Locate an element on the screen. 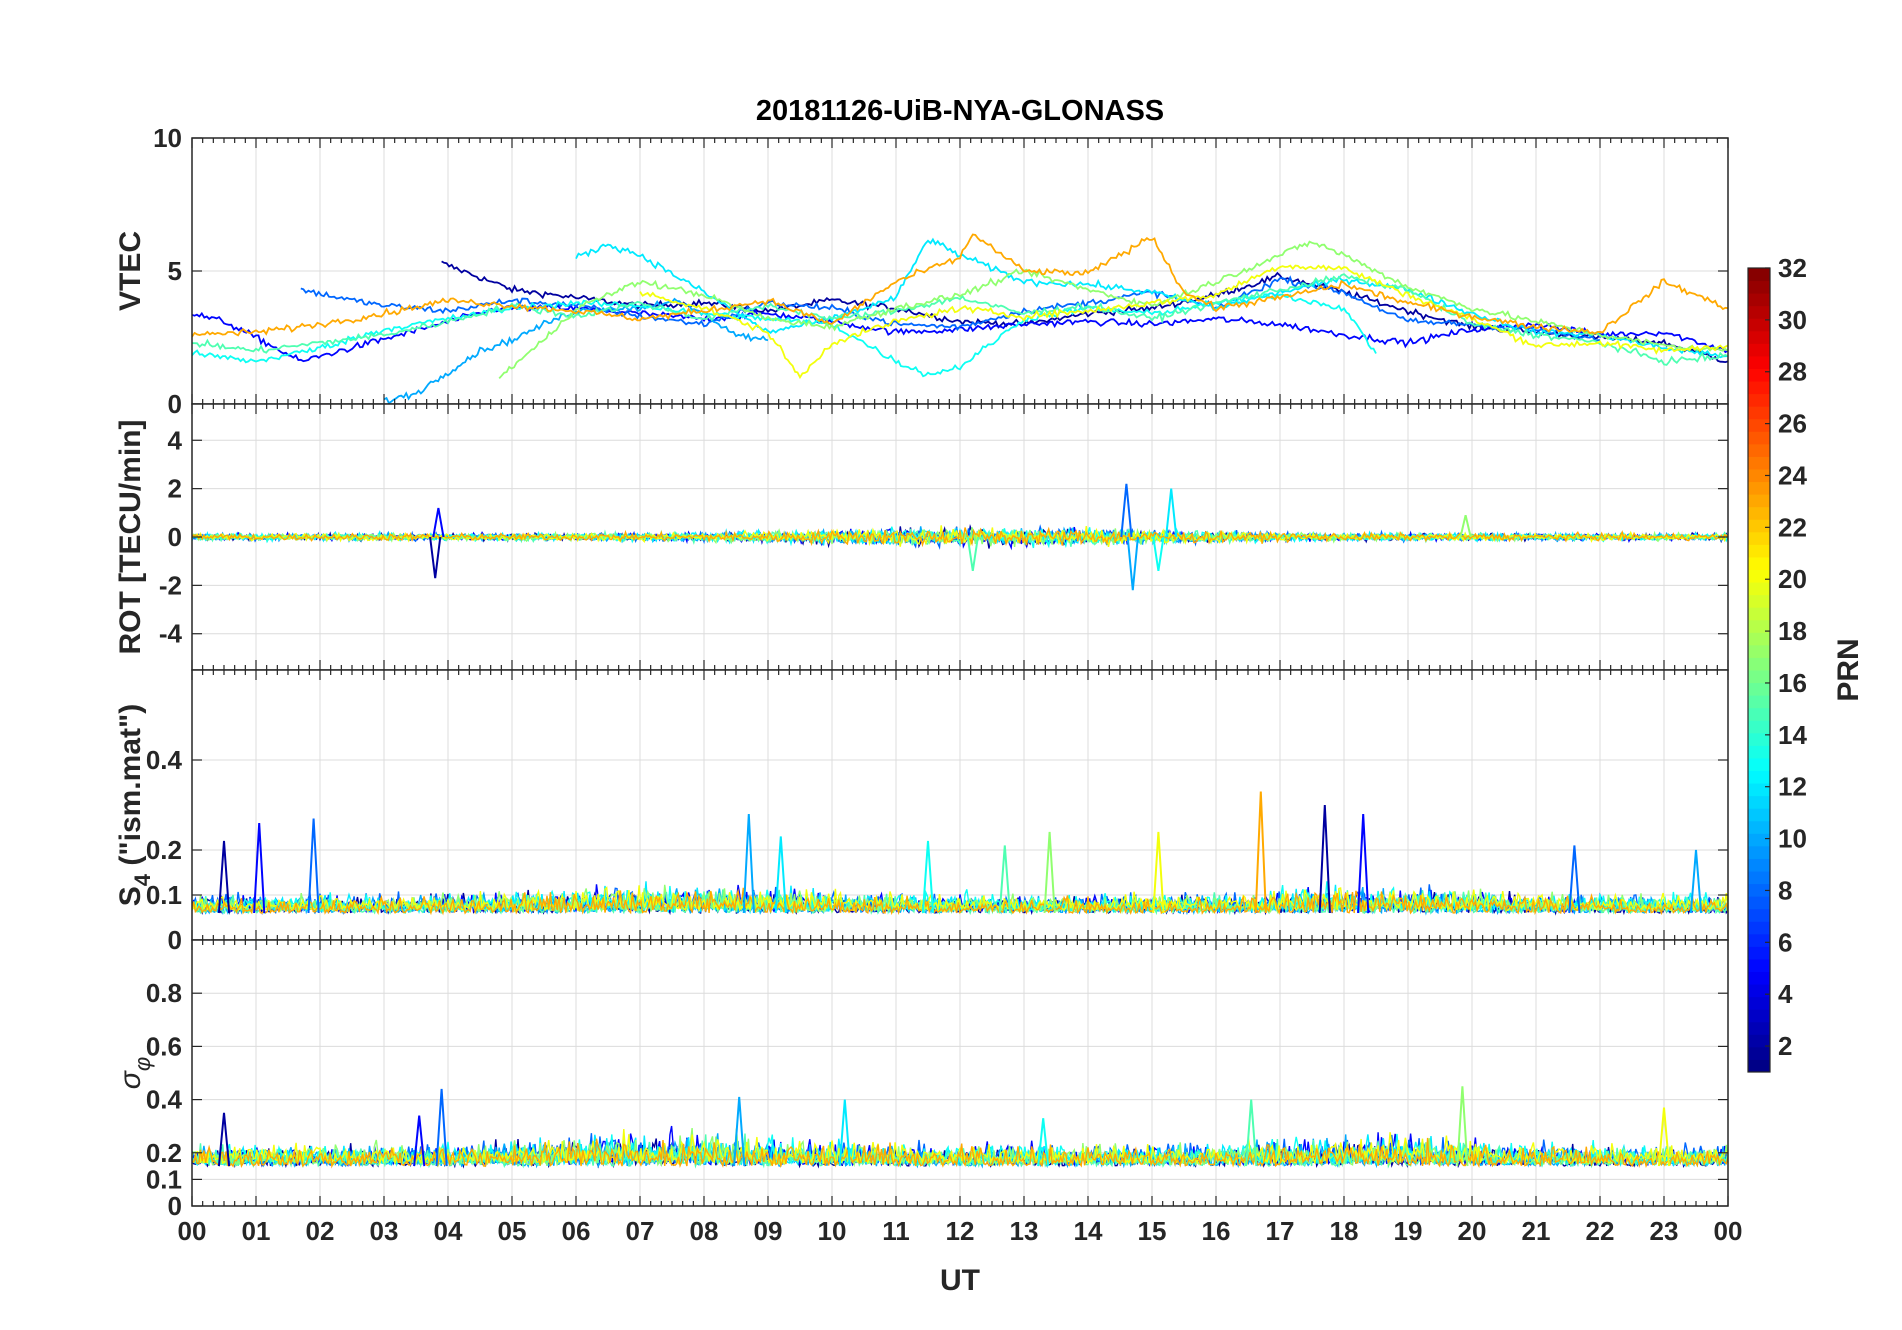 Image resolution: width=1902 pixels, height=1330 pixels. colorbar-tick-label: 12 is located at coordinates (1792, 787).